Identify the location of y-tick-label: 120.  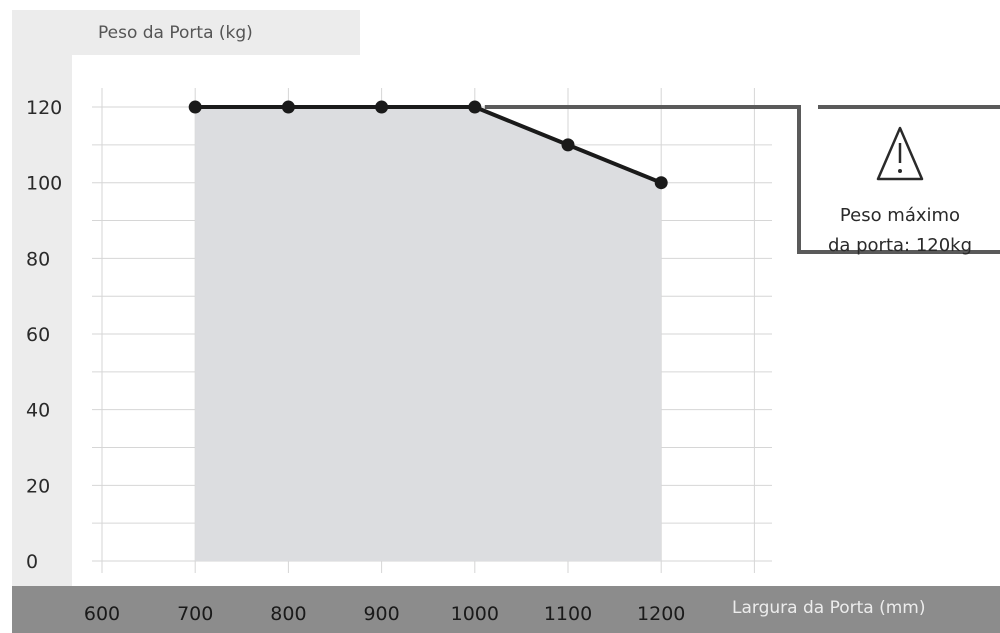
(44, 108).